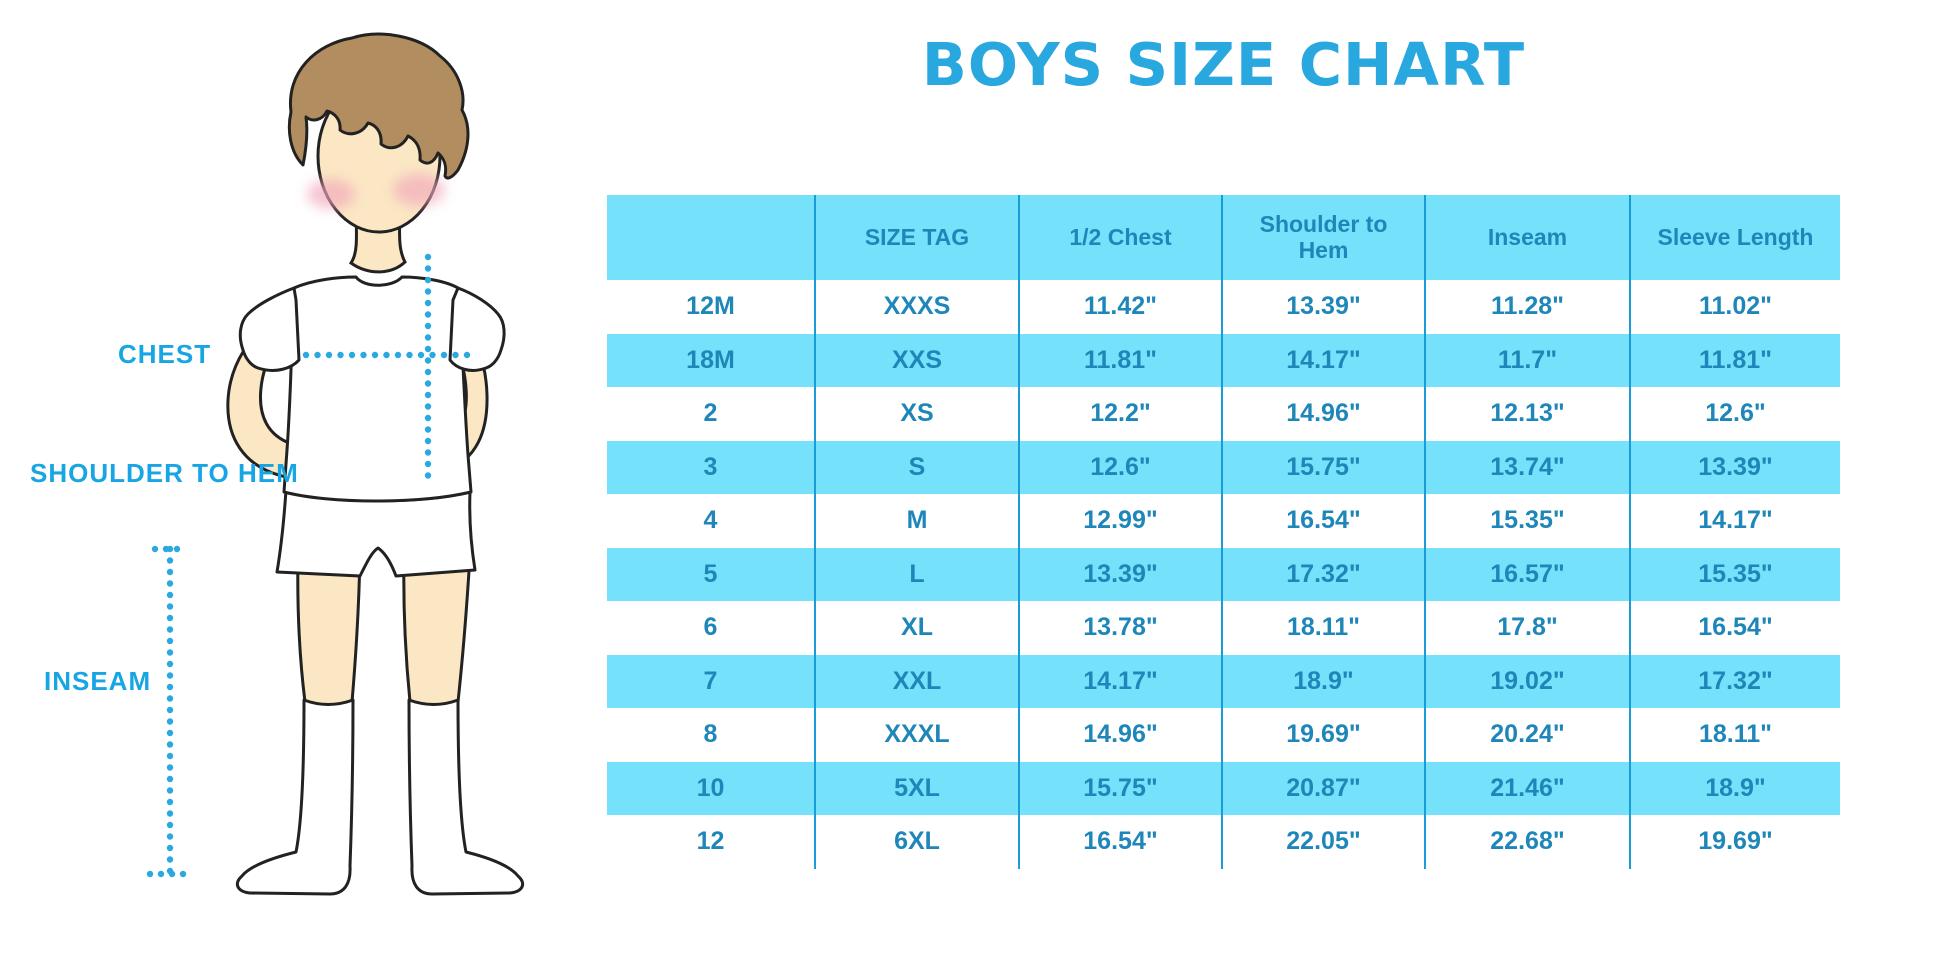  Describe the element at coordinates (916, 237) in the screenshot. I see `header-size-tag: SIZE TAG` at that location.